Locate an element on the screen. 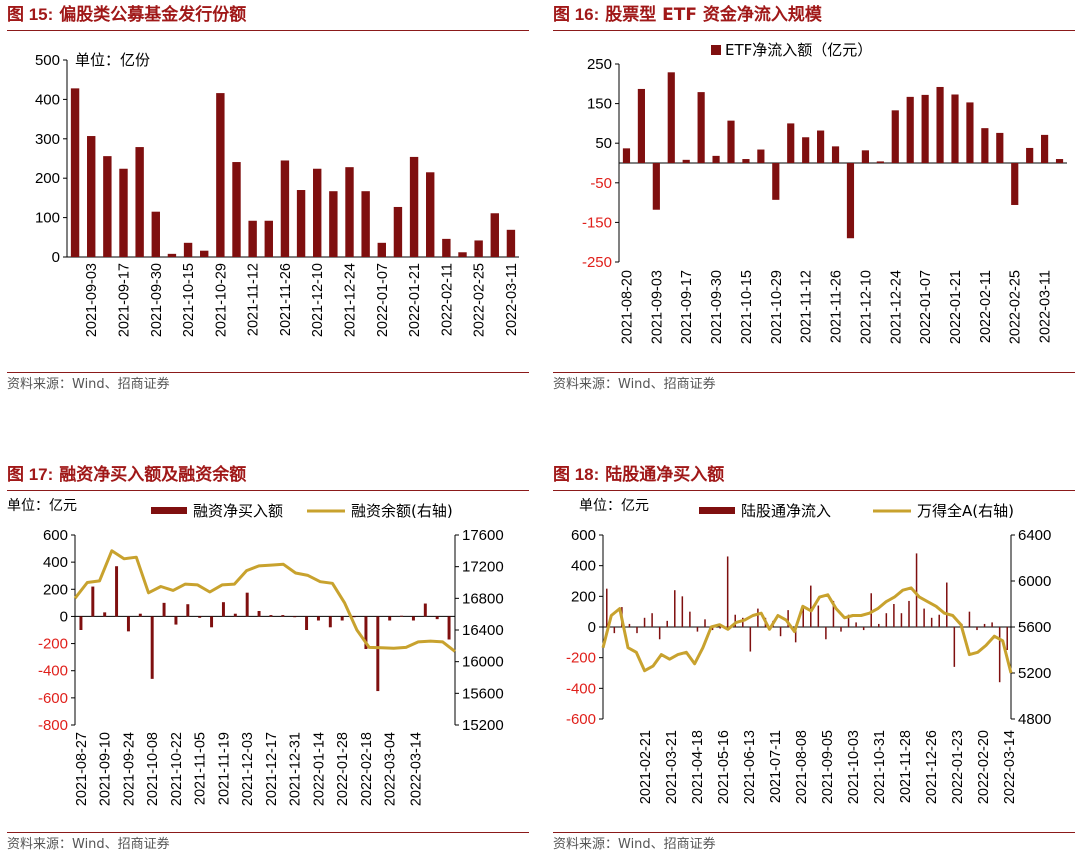 This screenshot has width=1080, height=857. panel-title-text: 陆股通净买入额 is located at coordinates (665, 475).